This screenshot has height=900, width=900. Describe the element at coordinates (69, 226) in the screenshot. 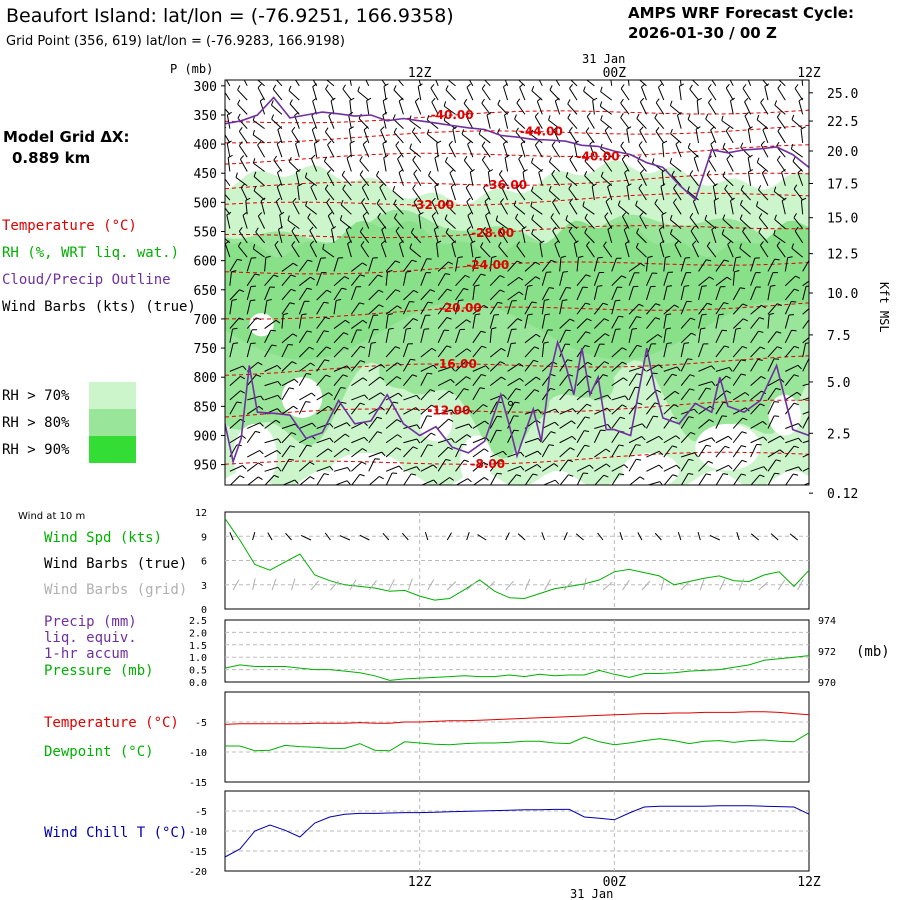

I see `legend-temperature: Temperature (°C)` at that location.